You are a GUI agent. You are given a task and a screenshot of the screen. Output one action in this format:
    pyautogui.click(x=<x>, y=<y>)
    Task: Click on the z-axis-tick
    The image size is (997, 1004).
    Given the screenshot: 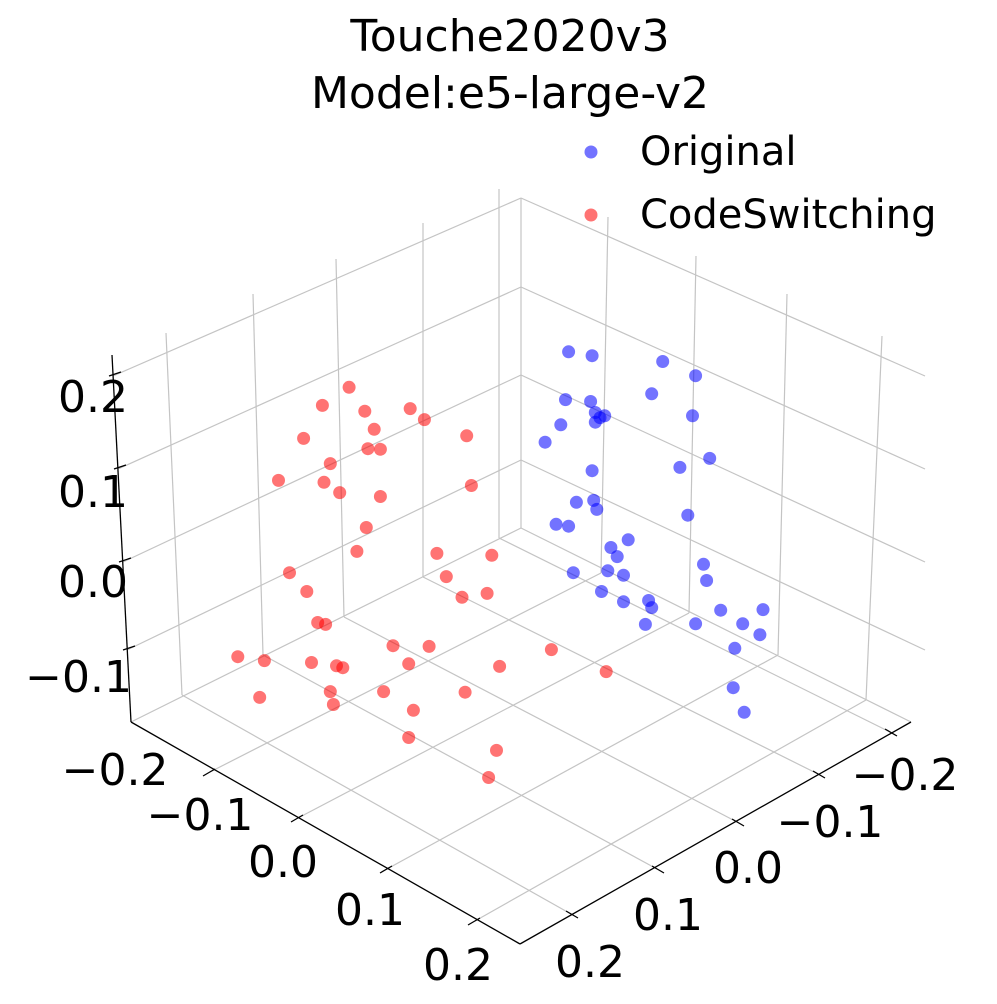 What is the action you would take?
    pyautogui.click(x=129, y=648)
    